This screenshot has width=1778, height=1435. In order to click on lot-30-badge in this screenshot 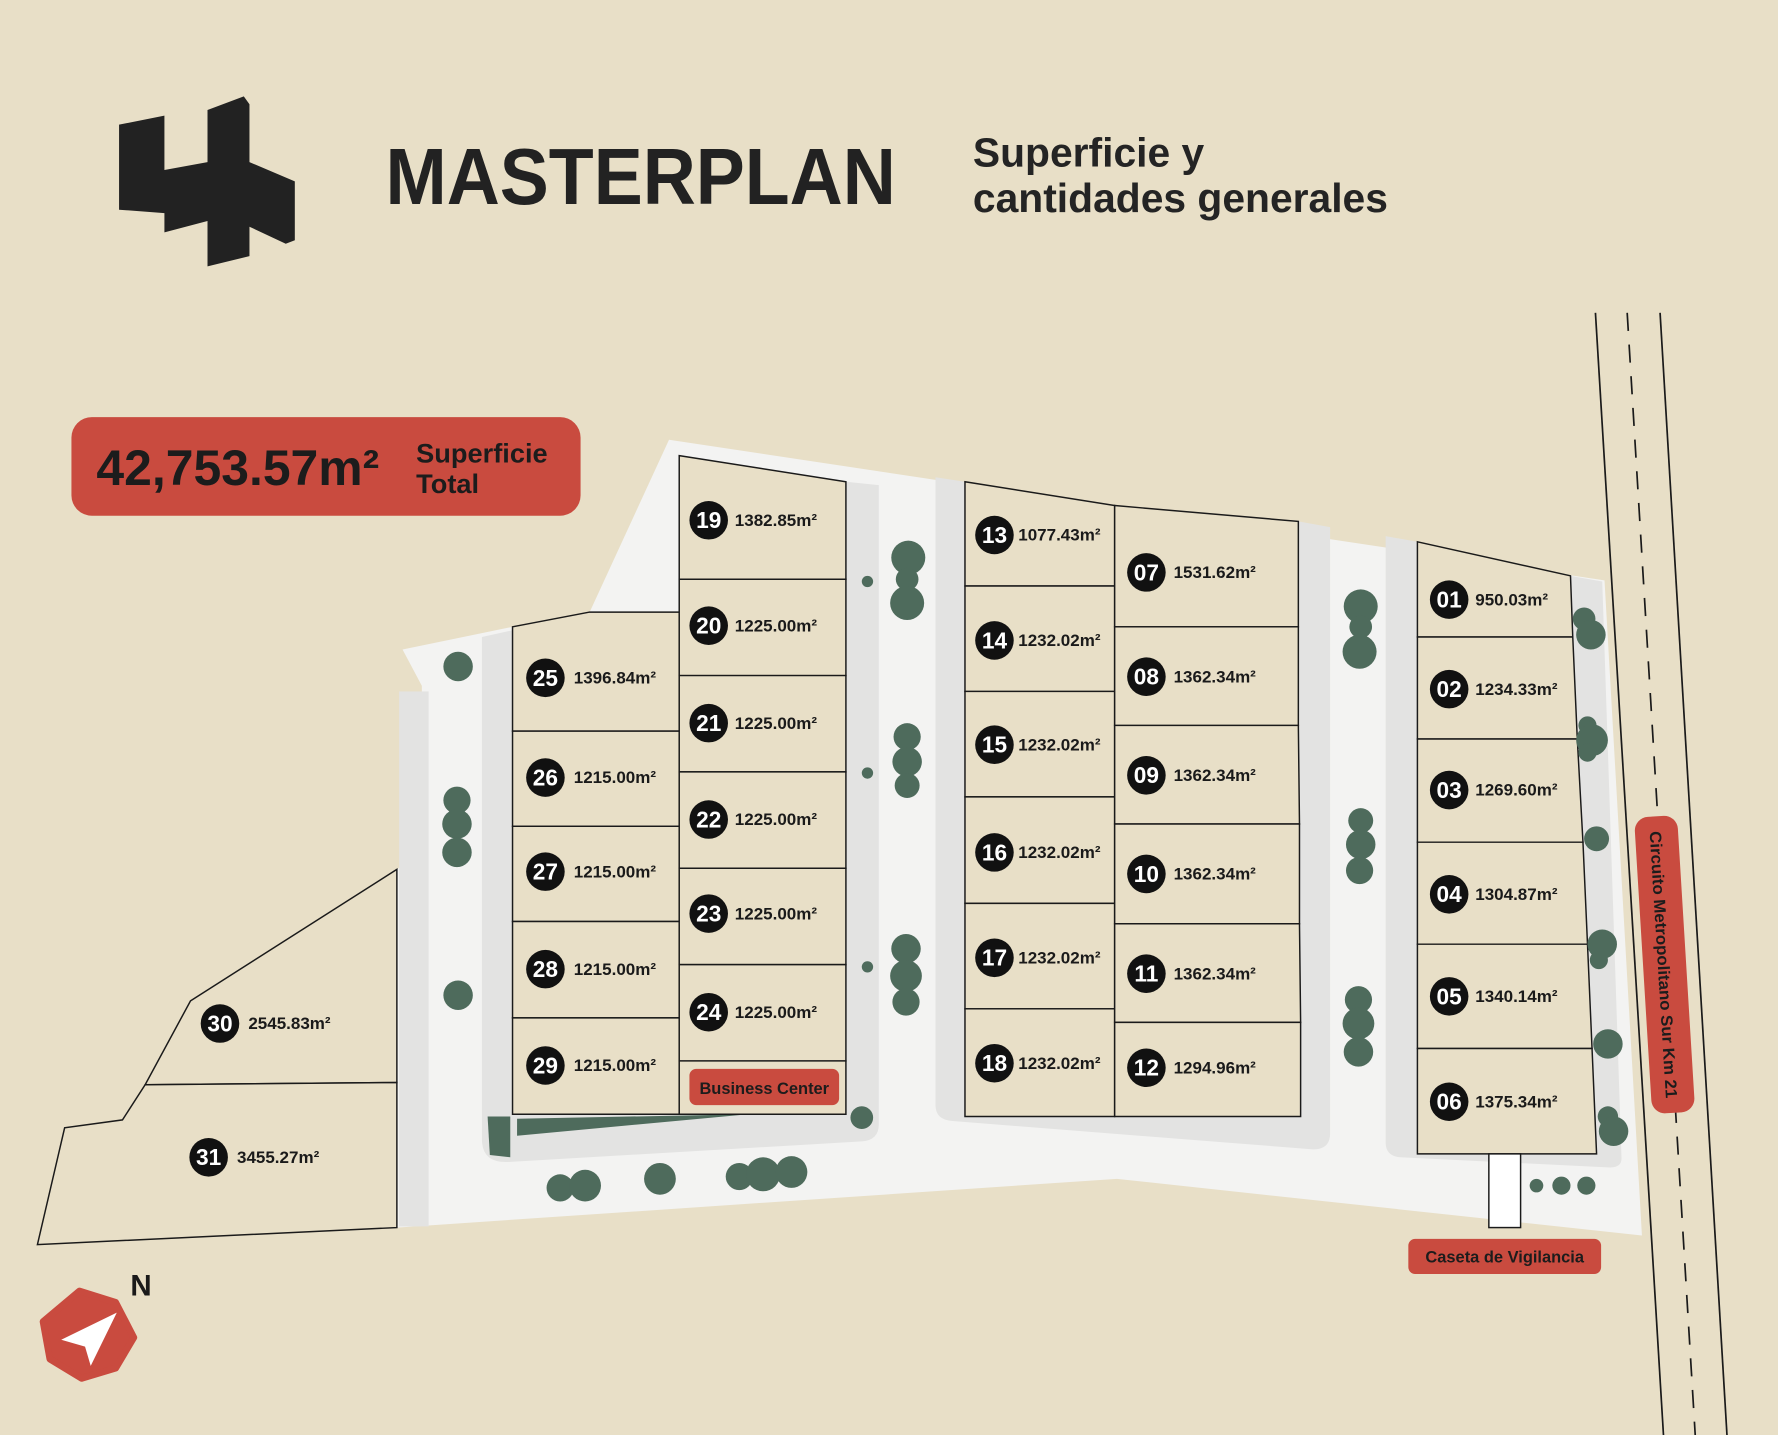, I will do `click(220, 1023)`.